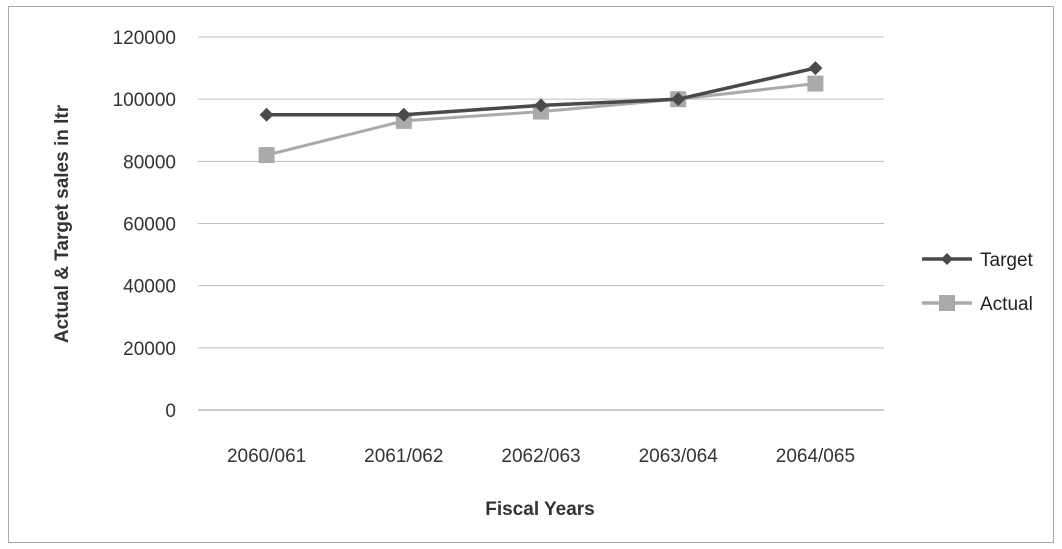 This screenshot has width=1062, height=549. I want to click on x-tick-labels: 2060/061 2061/062 2062/063 2063/064 2064/065, so click(541, 456).